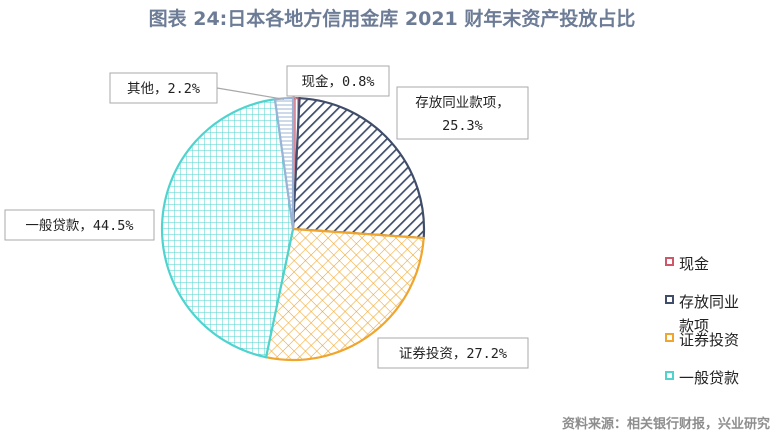 The image size is (784, 438). I want to click on data-label-text: 现金，0.8%, so click(337, 82).